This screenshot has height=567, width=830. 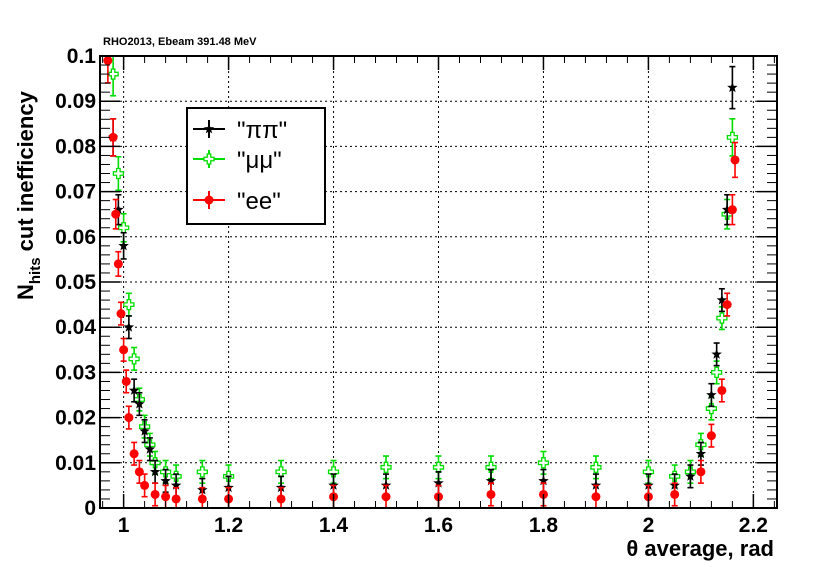 I want to click on y-tick-label: 0.08, so click(x=75, y=146).